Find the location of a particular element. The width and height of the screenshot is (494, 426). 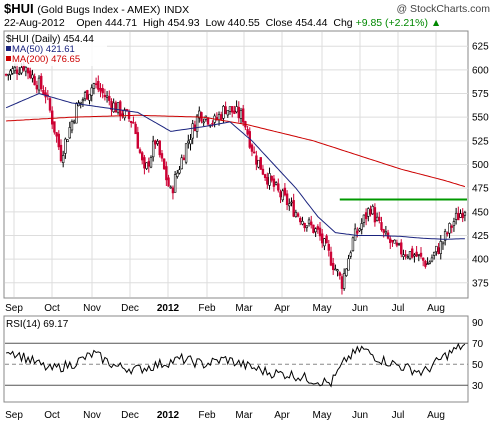

price-x-tick-label: Mar is located at coordinates (244, 308).